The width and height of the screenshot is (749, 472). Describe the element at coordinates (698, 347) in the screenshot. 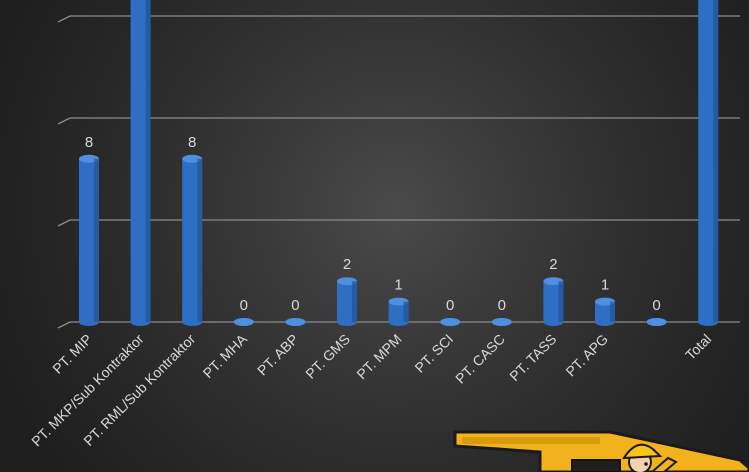

I see `x-tick-label: Total` at that location.